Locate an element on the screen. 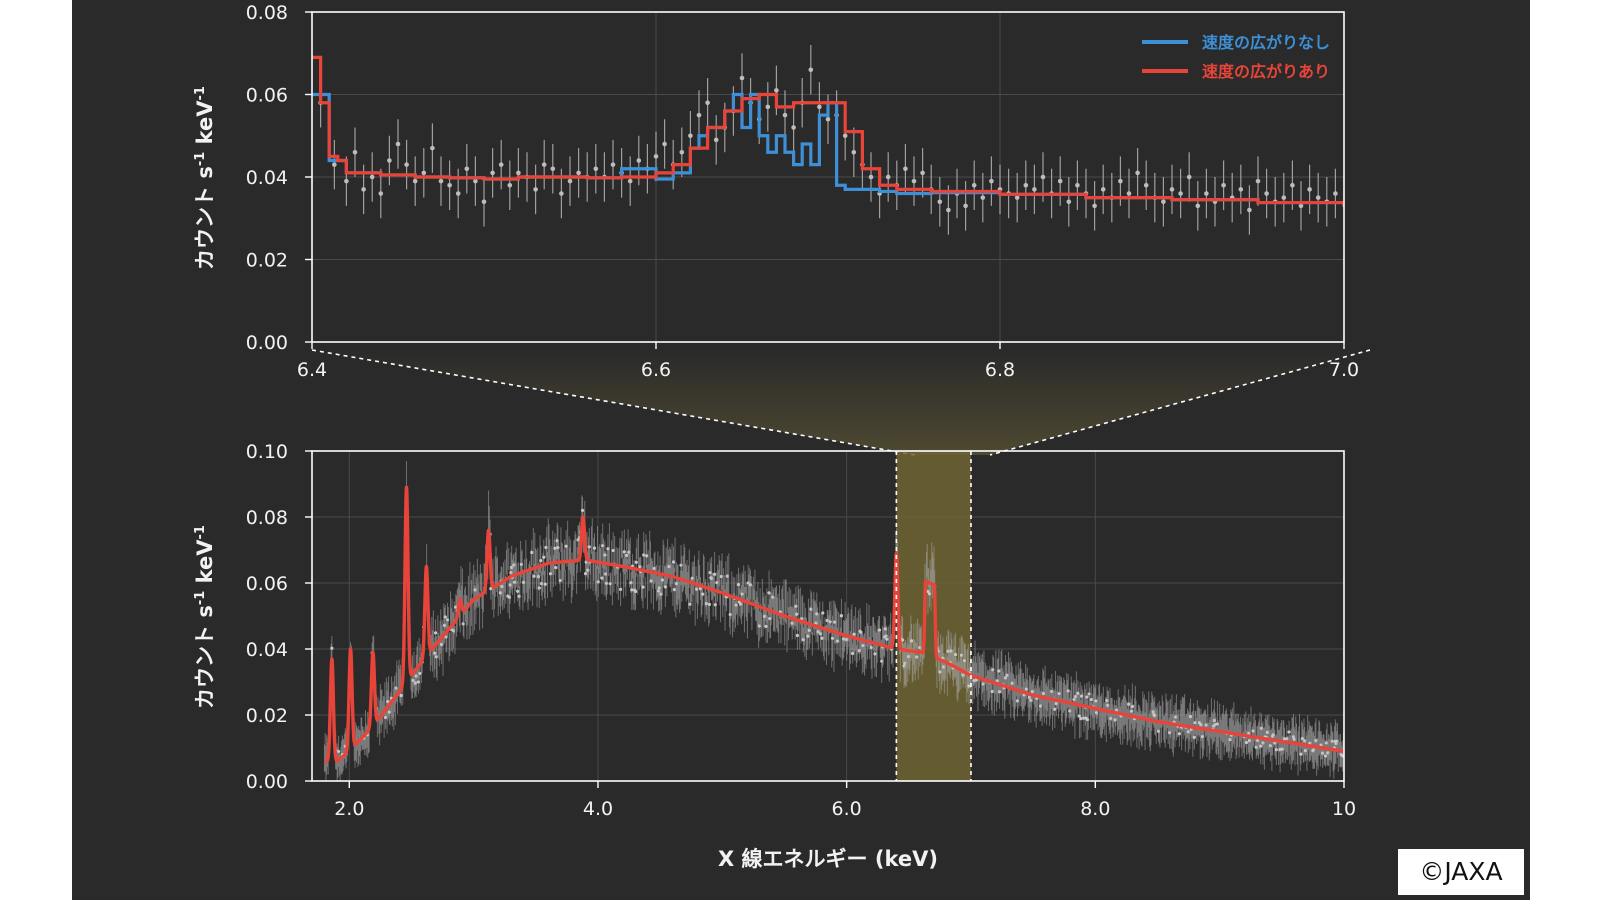  top-ytick-label: 0.08 is located at coordinates (267, 13).